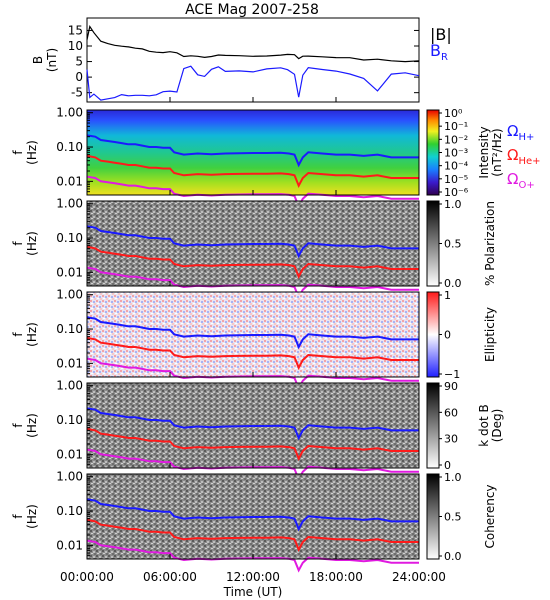 This screenshot has width=550, height=600. Describe the element at coordinates (497, 152) in the screenshot. I see `intensity-colorbar-unit: (nT²/Hz)` at that location.